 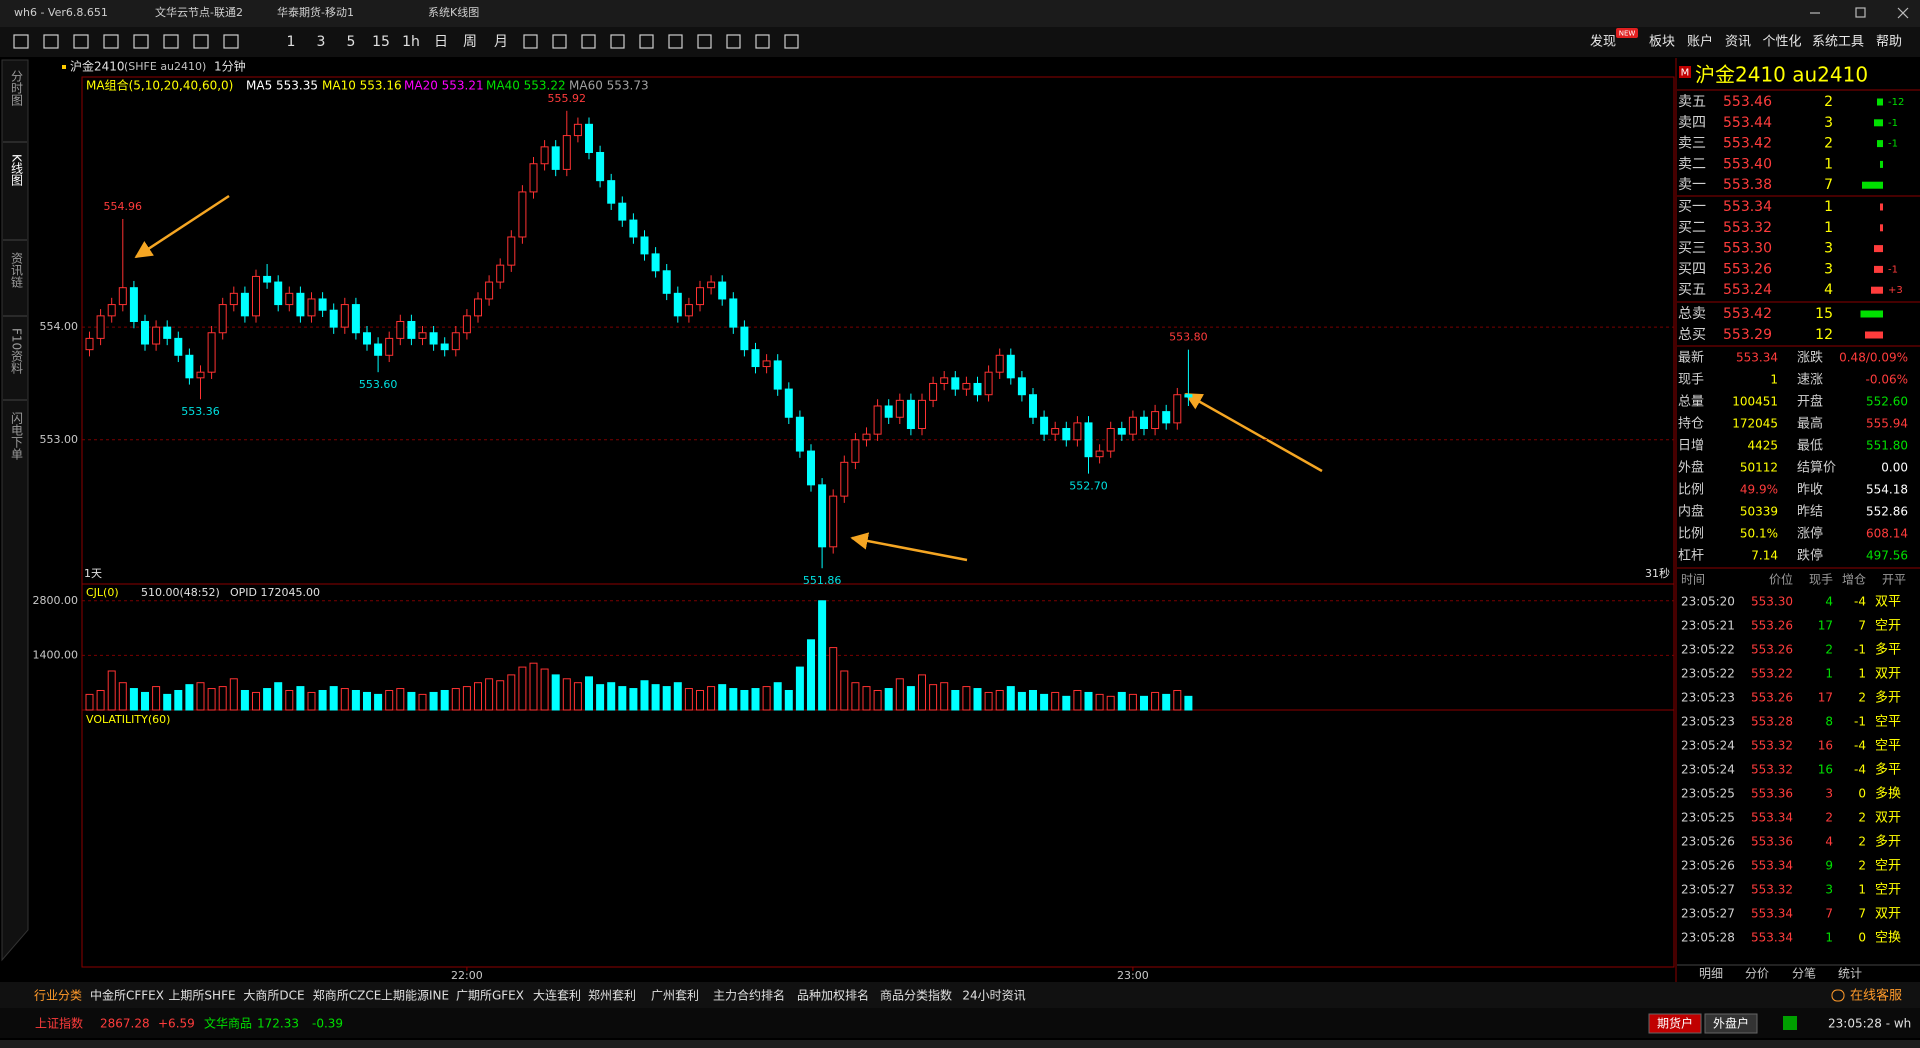 I want to click on panel-tab: 分价, so click(x=1757, y=974).